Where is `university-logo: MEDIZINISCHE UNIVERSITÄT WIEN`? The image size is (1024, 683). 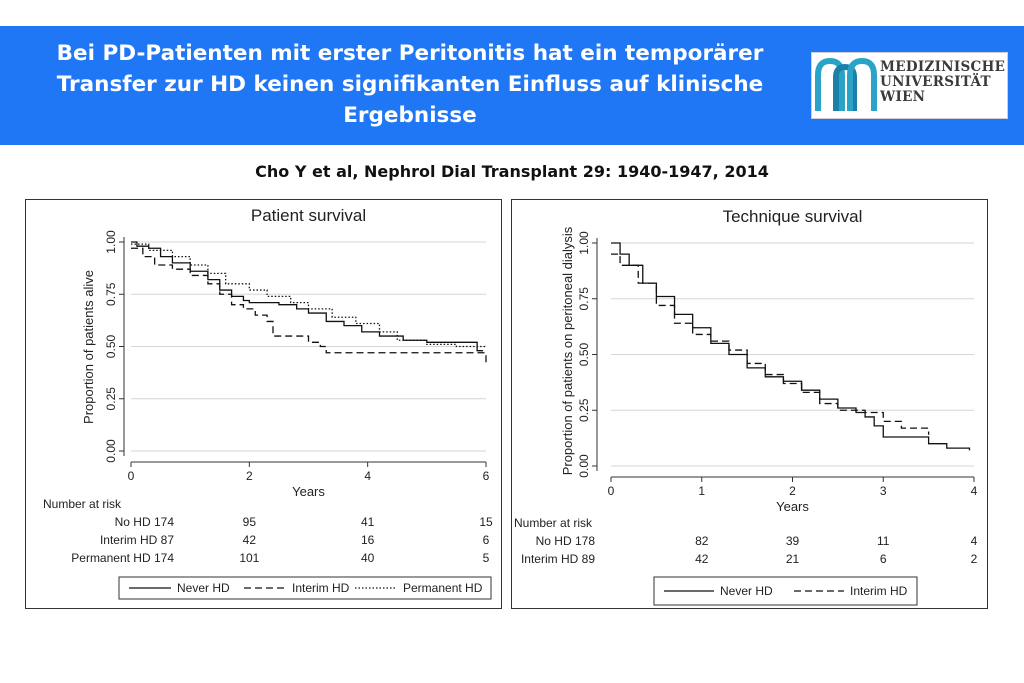 university-logo: MEDIZINISCHE UNIVERSITÄT WIEN is located at coordinates (909, 85).